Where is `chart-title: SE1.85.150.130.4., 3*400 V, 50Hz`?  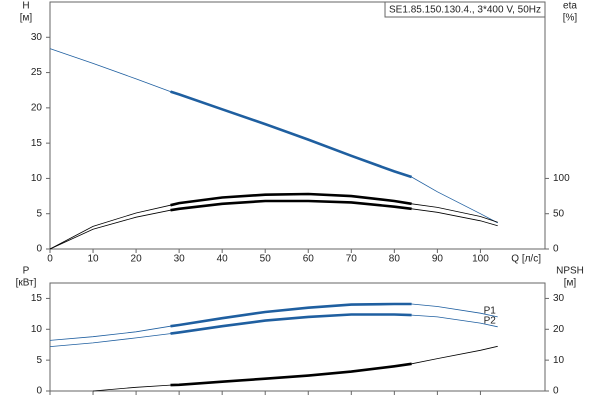 chart-title: SE1.85.150.130.4., 3*400 V, 50Hz is located at coordinates (465, 10).